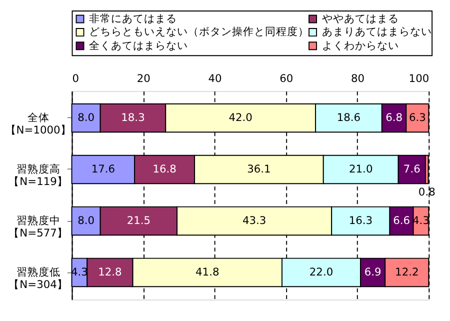 The height and width of the screenshot is (321, 450). I want to click on data-label: 6.8, so click(394, 117).